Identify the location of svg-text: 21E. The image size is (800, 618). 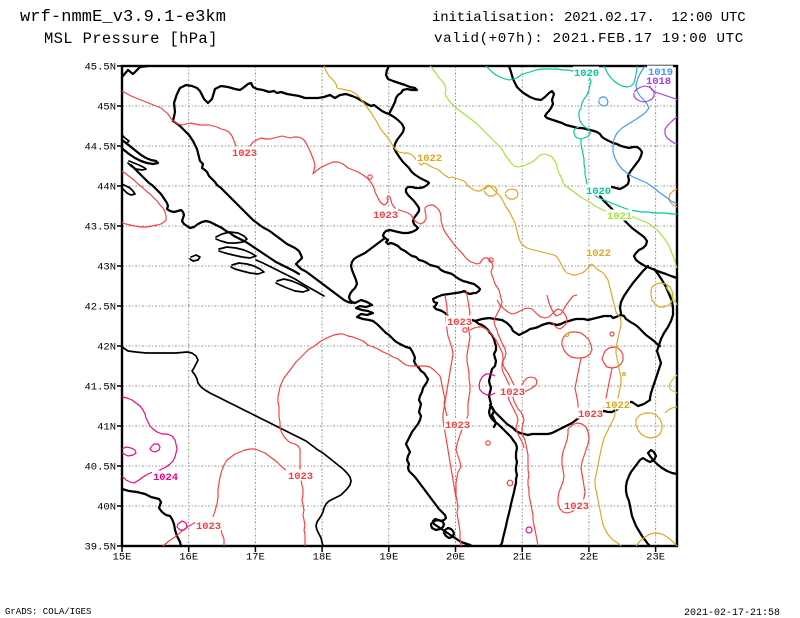
(522, 558).